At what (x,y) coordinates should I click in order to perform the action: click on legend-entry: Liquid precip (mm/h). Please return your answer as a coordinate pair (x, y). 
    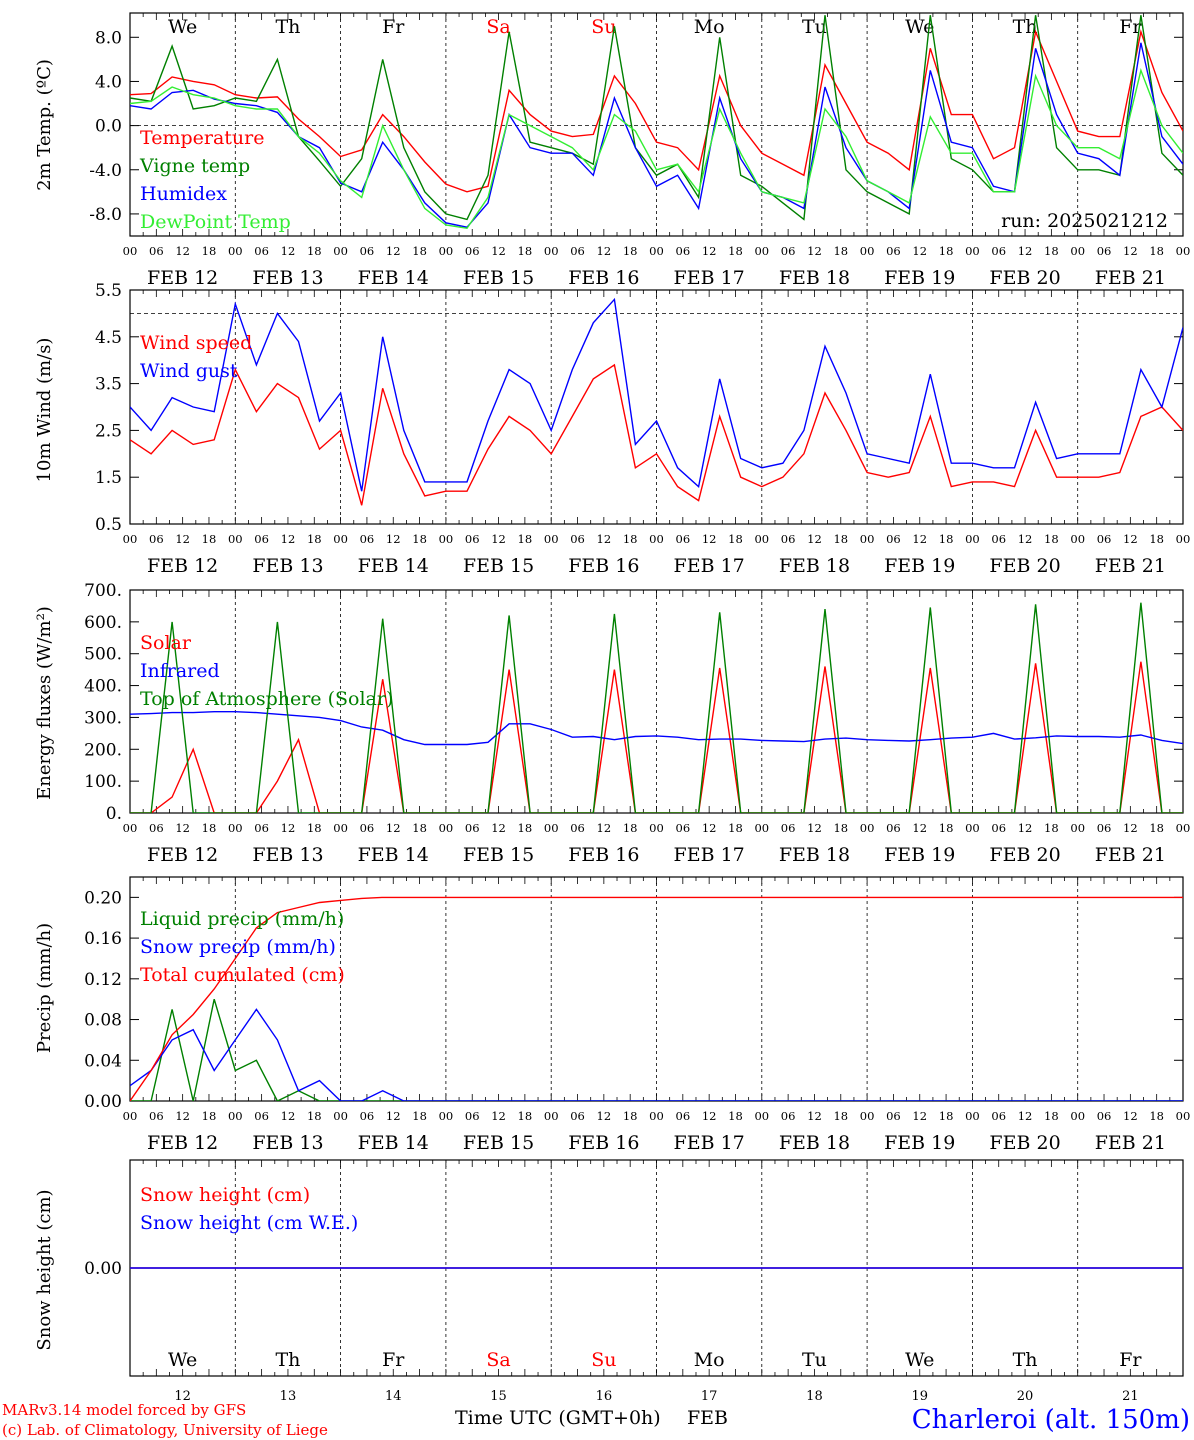
    Looking at the image, I should click on (242, 919).